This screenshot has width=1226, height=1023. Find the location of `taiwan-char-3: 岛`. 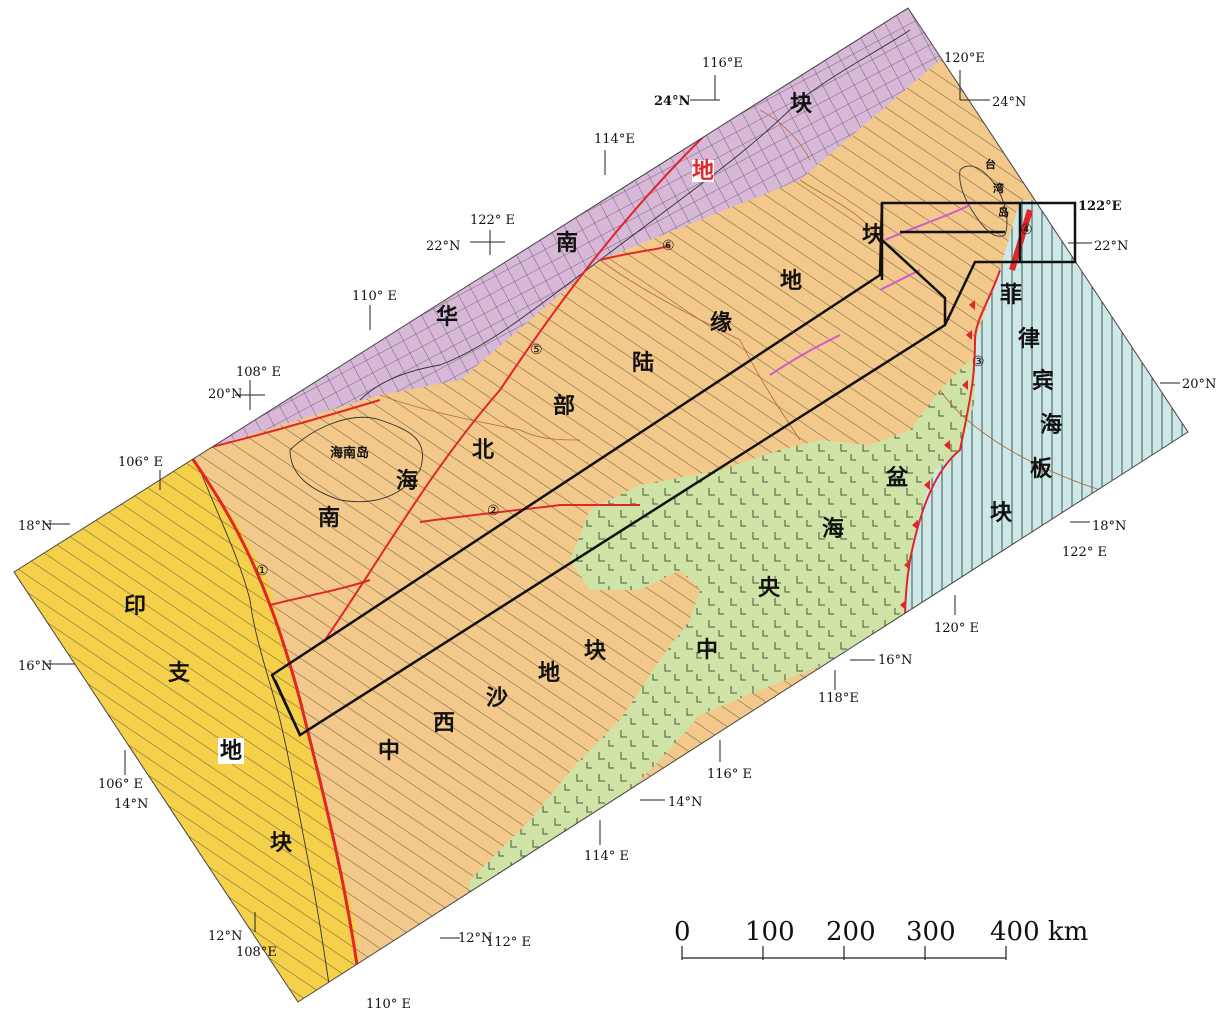

taiwan-char-3: 岛 is located at coordinates (1003, 212).